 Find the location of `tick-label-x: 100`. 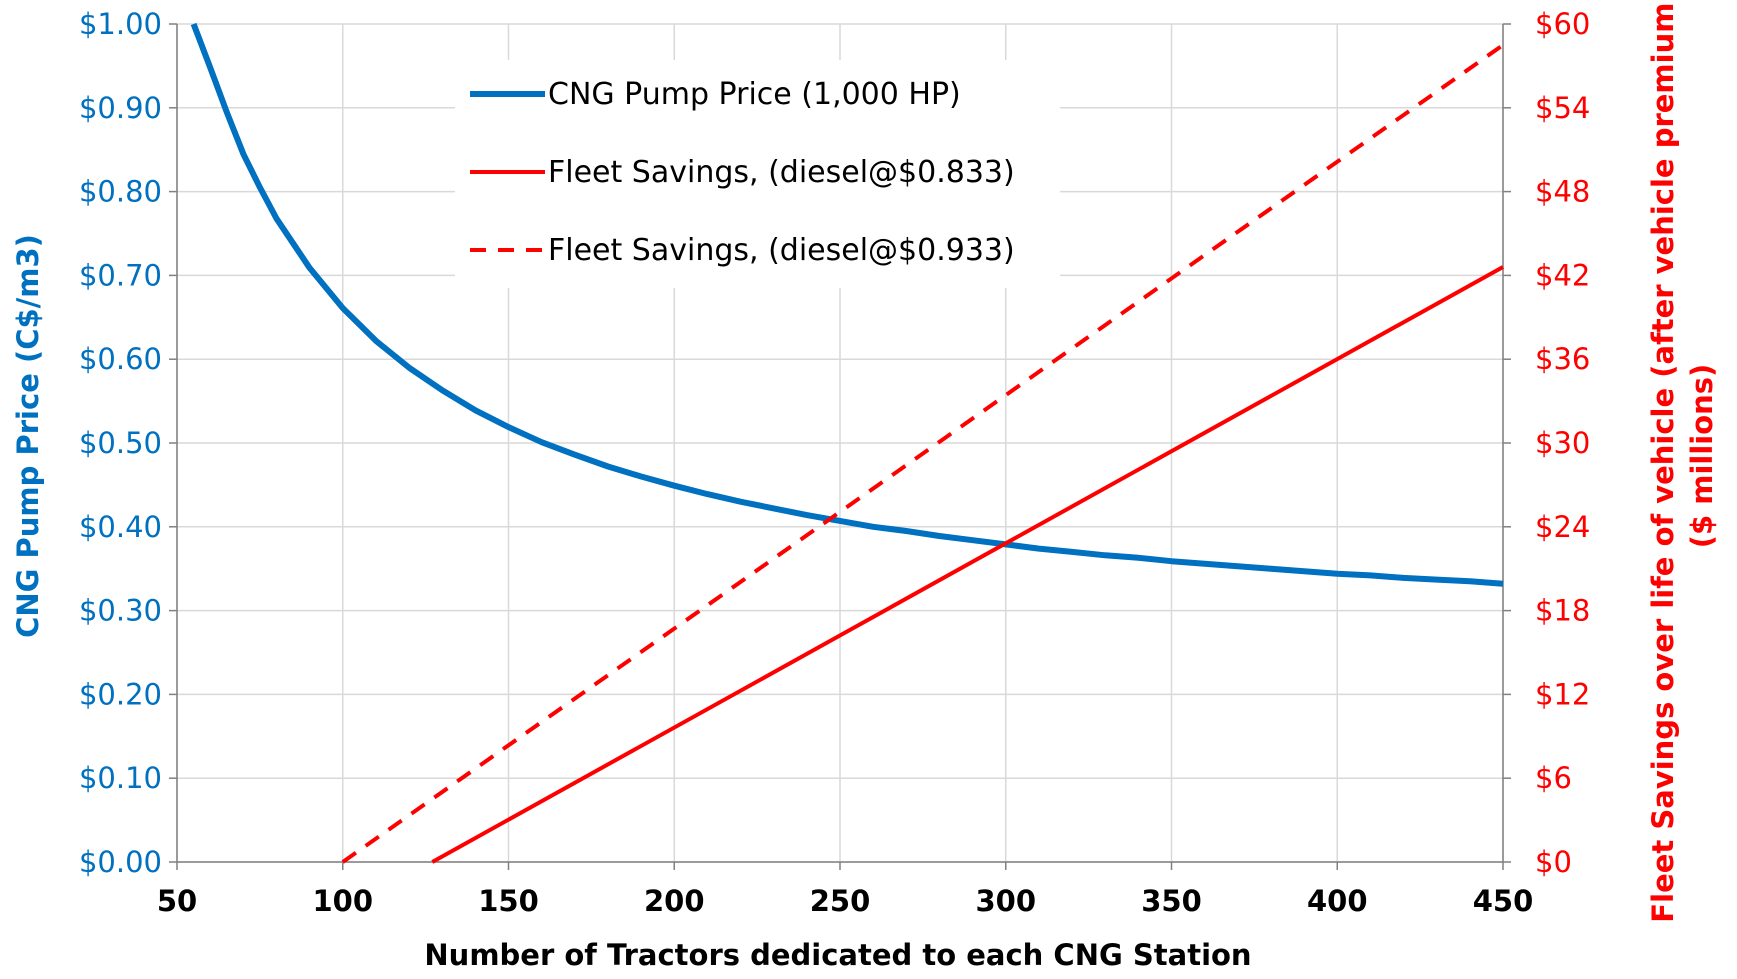

tick-label-x: 100 is located at coordinates (342, 901).